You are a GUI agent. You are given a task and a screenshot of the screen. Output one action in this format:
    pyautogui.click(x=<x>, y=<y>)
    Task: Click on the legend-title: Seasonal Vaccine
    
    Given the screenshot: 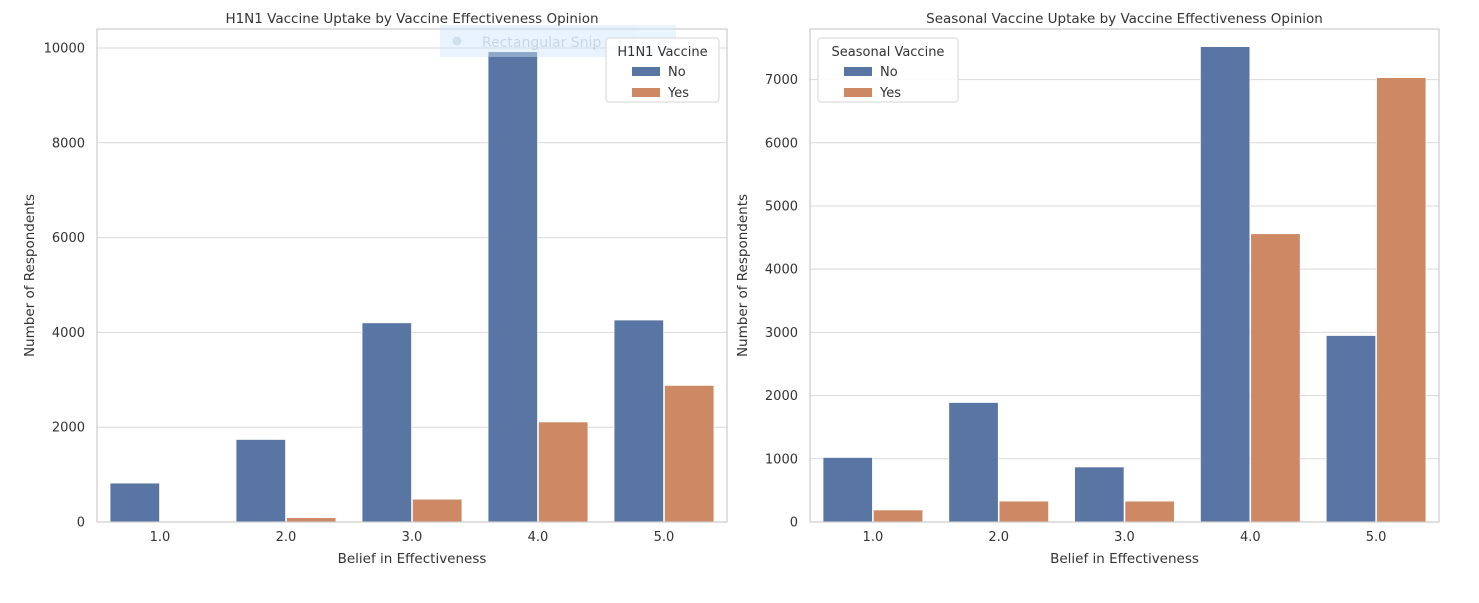 What is the action you would take?
    pyautogui.click(x=888, y=52)
    